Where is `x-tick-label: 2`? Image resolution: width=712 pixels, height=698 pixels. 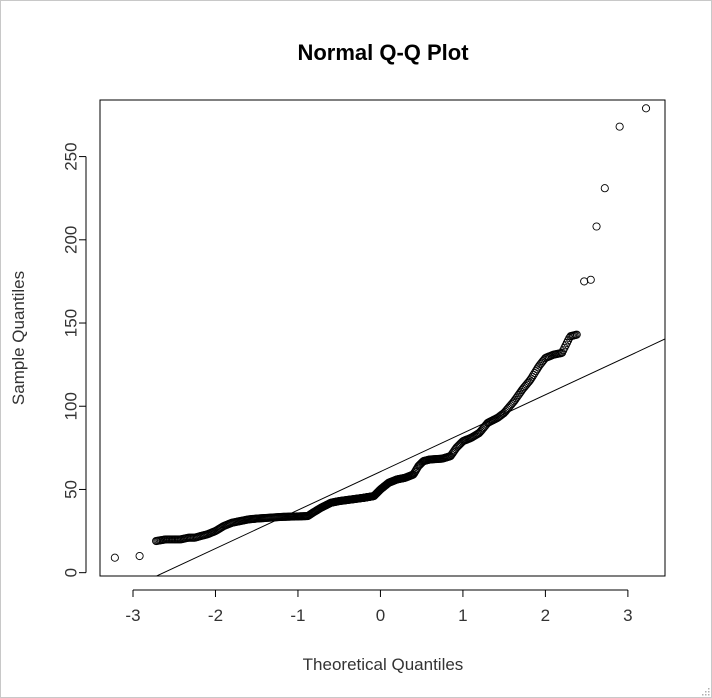
x-tick-label: 2 is located at coordinates (545, 615).